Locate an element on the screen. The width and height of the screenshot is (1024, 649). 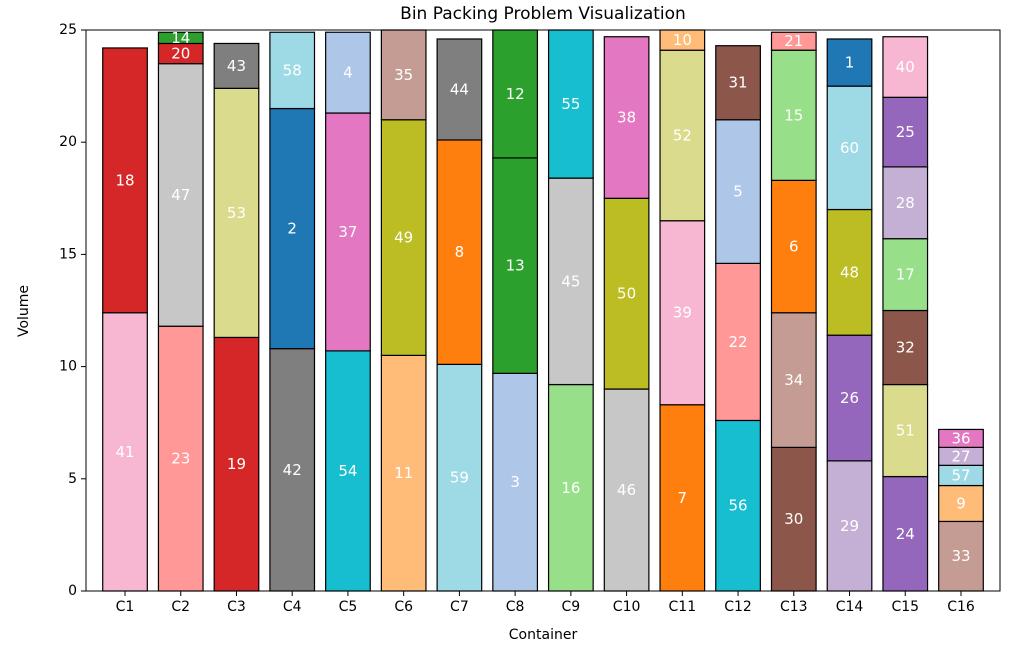
segment-label: 16 is located at coordinates (570, 488).